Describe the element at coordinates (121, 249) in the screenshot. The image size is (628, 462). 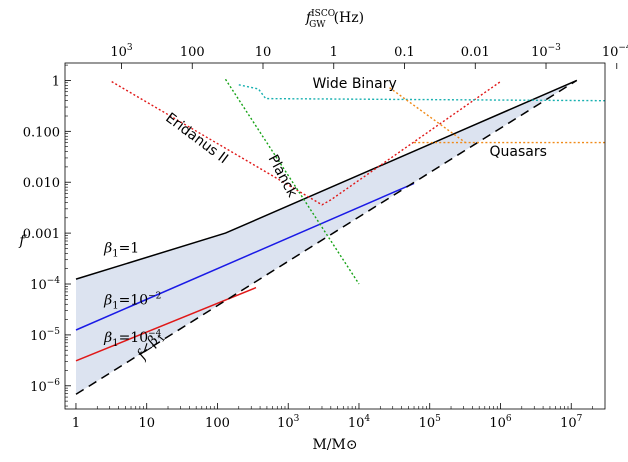
I see `series-label-0: β1=1` at that location.